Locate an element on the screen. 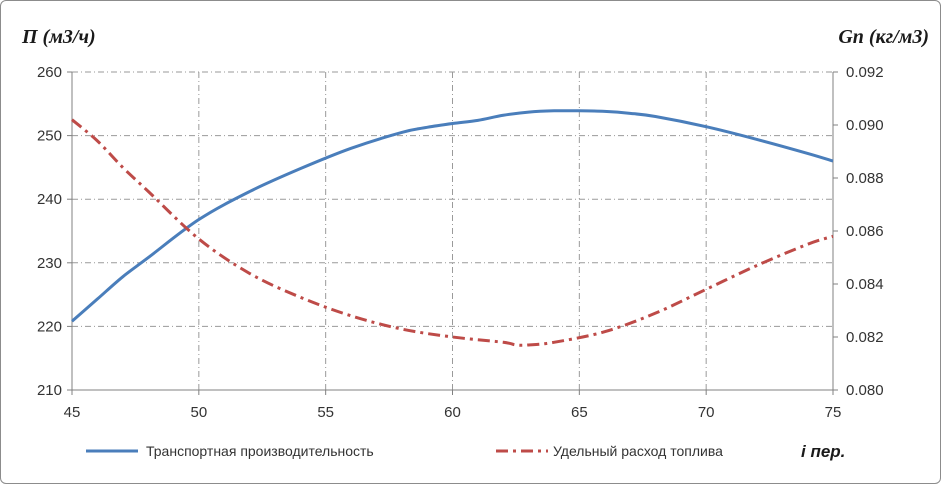  x-tick-label: 75 is located at coordinates (833, 412).